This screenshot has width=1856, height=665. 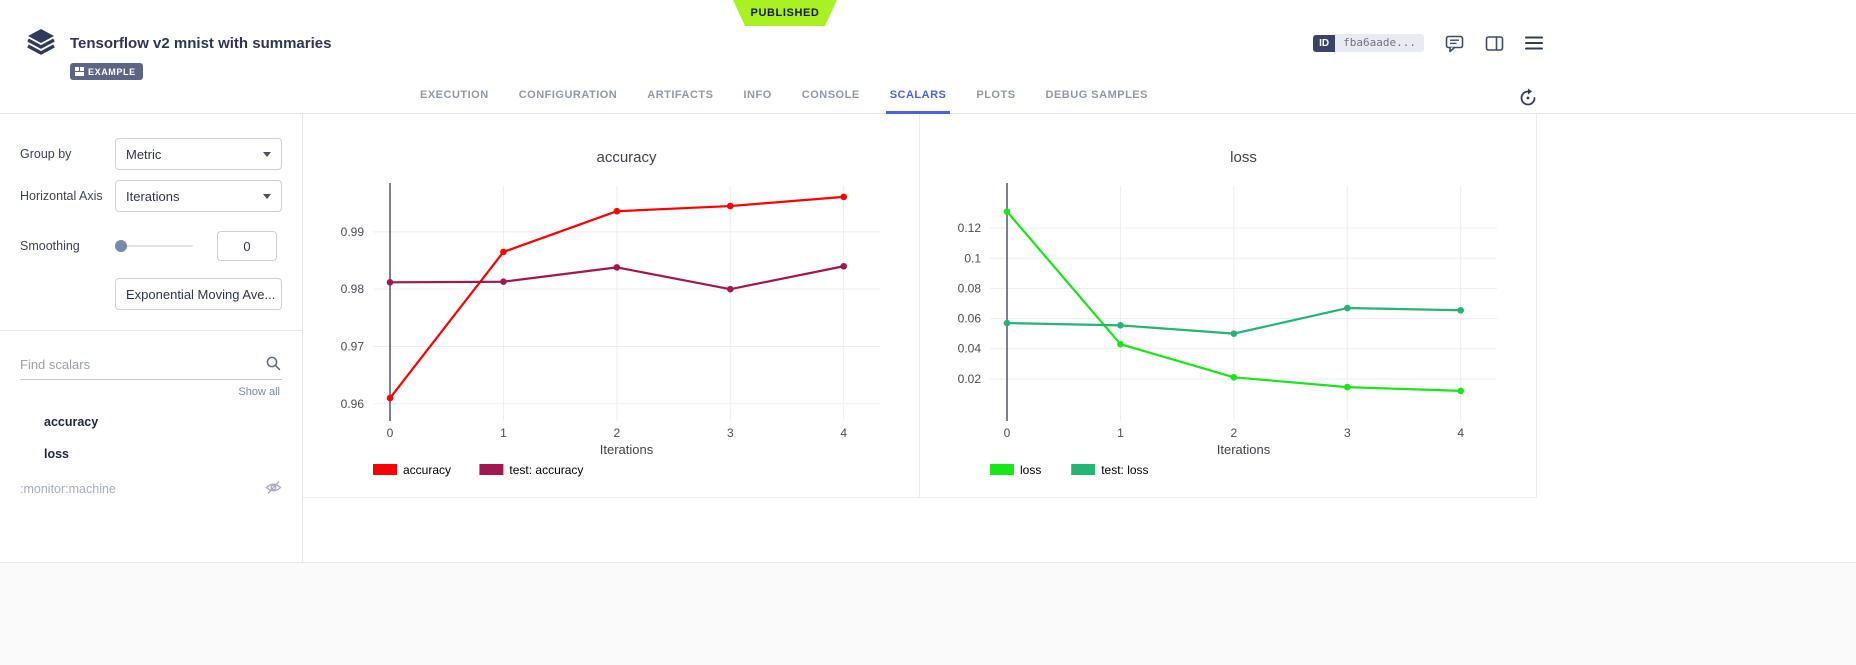 What do you see at coordinates (273, 489) in the screenshot?
I see `eye-off-icon` at bounding box center [273, 489].